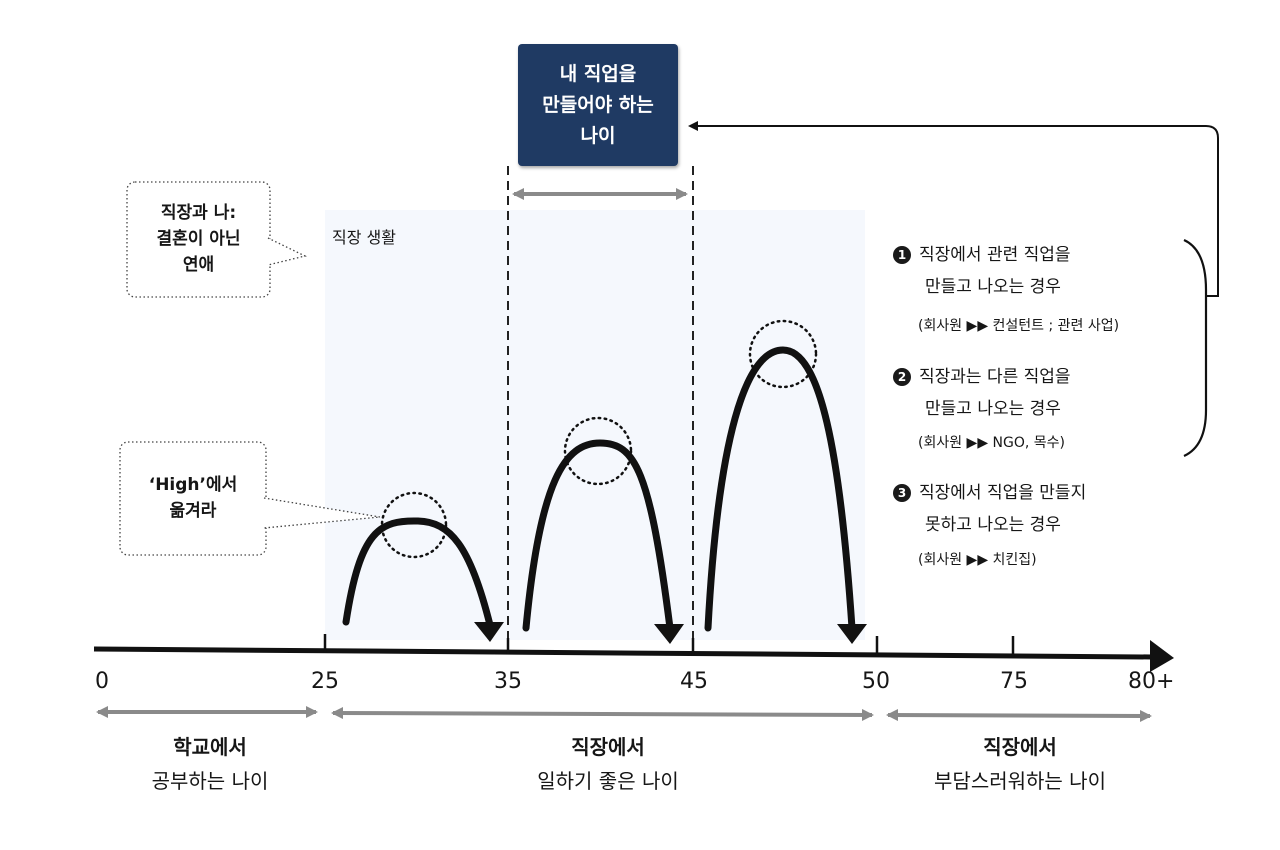 The image size is (1280, 850). I want to click on arc-second-job-arrowhead, so click(669, 634).